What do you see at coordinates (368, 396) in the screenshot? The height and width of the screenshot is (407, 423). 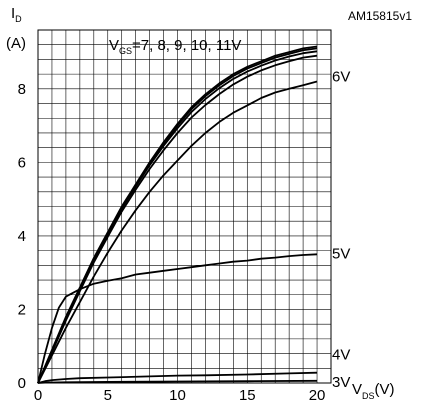 I see `x-axis-subscript: DS` at bounding box center [368, 396].